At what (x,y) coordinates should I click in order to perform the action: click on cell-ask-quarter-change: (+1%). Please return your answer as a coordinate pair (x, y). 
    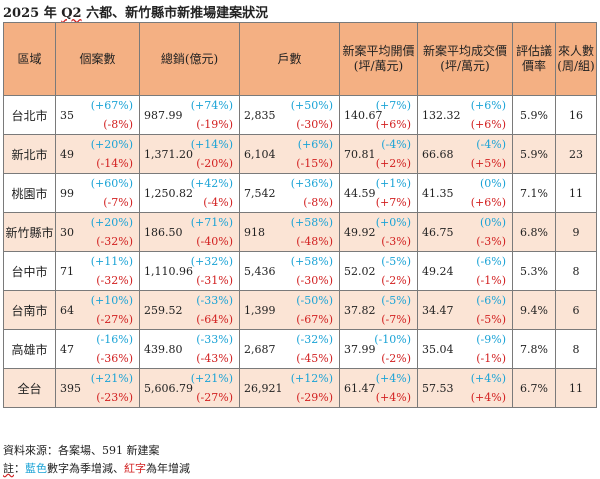
    Looking at the image, I should click on (393, 183).